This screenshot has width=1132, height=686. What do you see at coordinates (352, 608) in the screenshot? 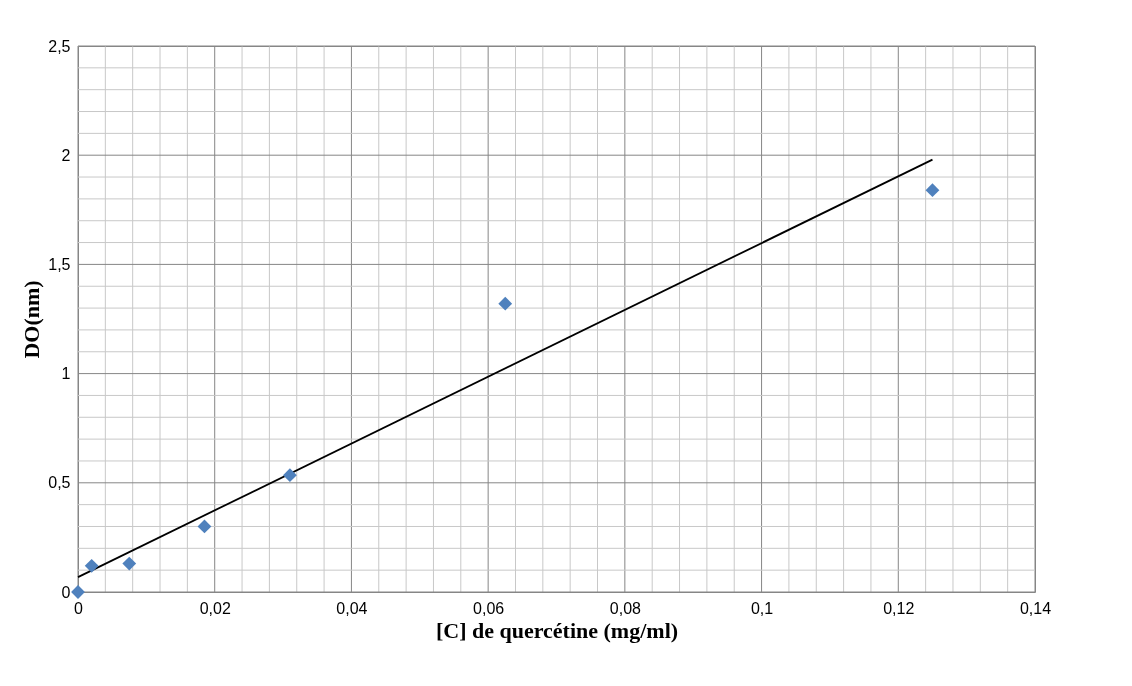
I see `x-tick-label: 0,04` at bounding box center [352, 608].